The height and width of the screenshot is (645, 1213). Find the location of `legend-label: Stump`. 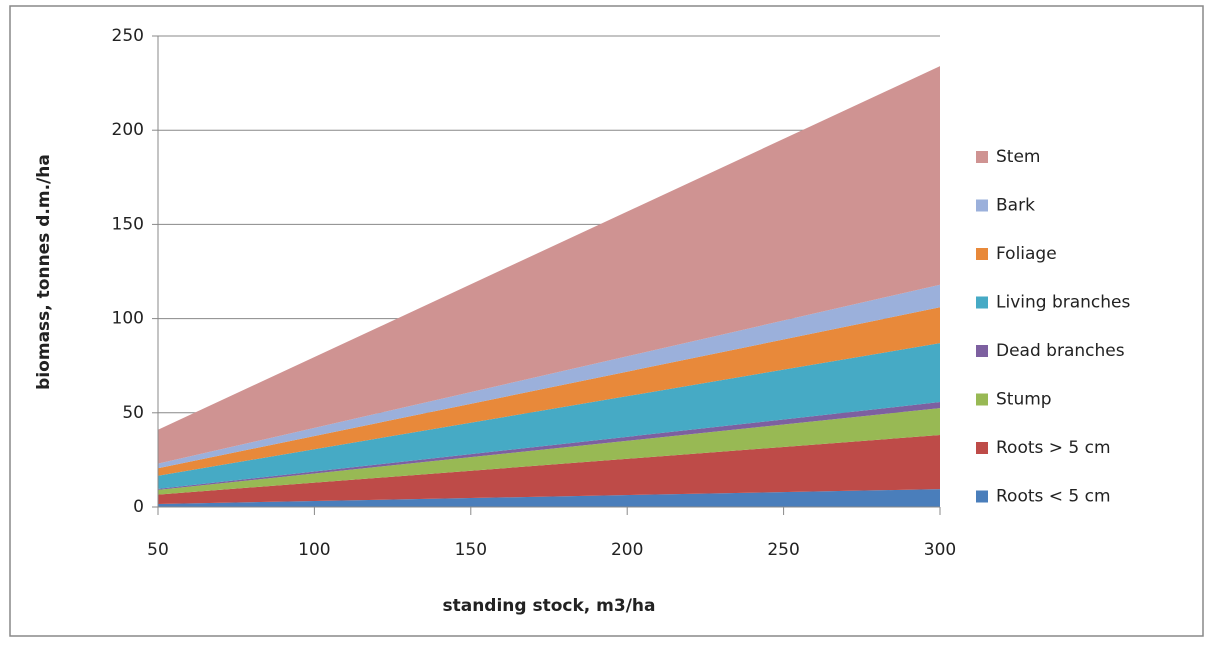

legend-label: Stump is located at coordinates (1024, 400).